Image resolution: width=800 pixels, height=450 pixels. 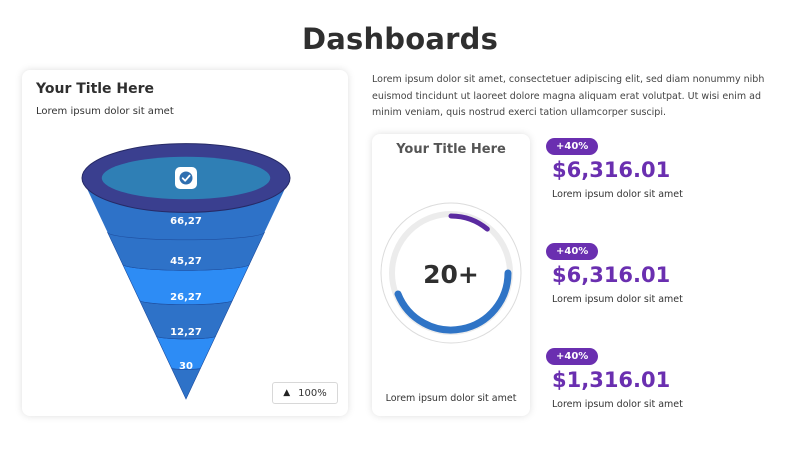 I want to click on funnel-label: 26,27, so click(x=186, y=297).